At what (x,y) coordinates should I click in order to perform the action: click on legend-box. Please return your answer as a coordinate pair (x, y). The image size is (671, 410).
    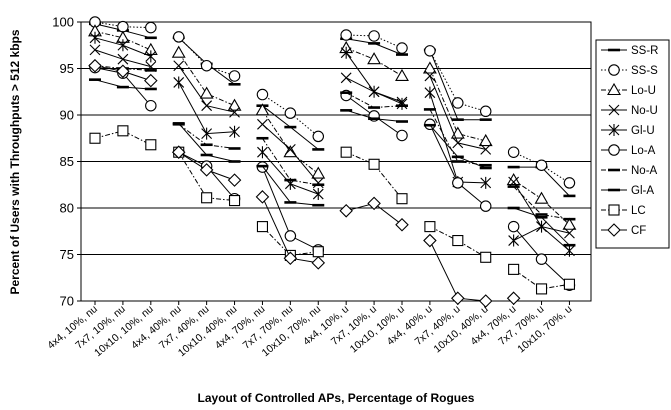
    Looking at the image, I should click on (632, 144).